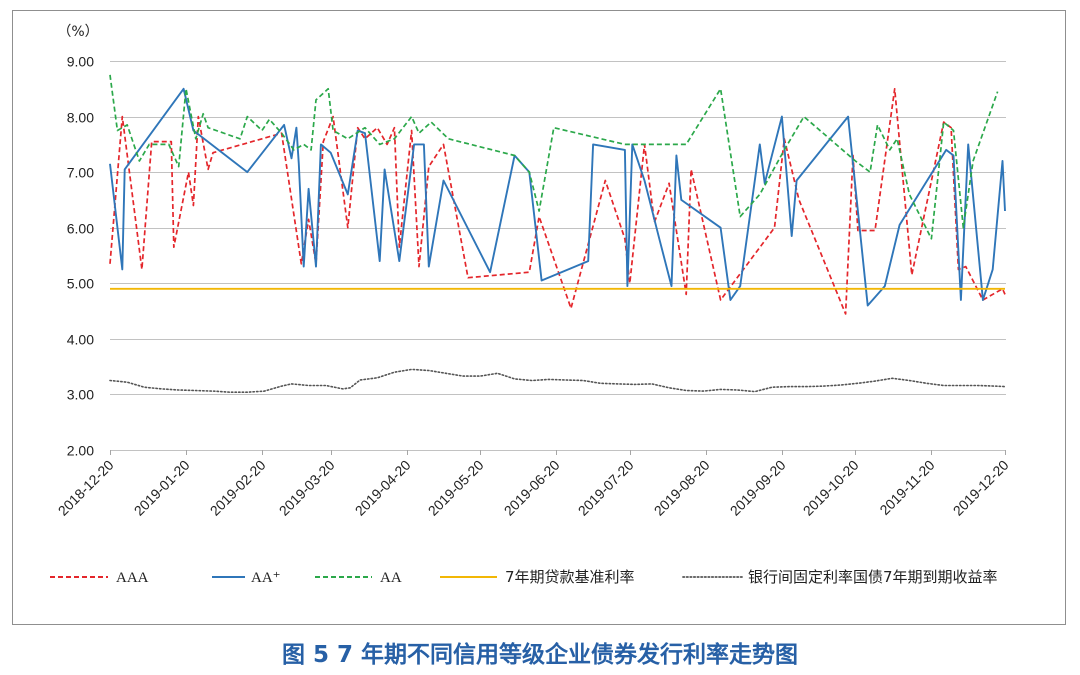  I want to click on figure-caption: 图 5 7 年期不同信用等级企业债券发行利率走势图, so click(540, 655).